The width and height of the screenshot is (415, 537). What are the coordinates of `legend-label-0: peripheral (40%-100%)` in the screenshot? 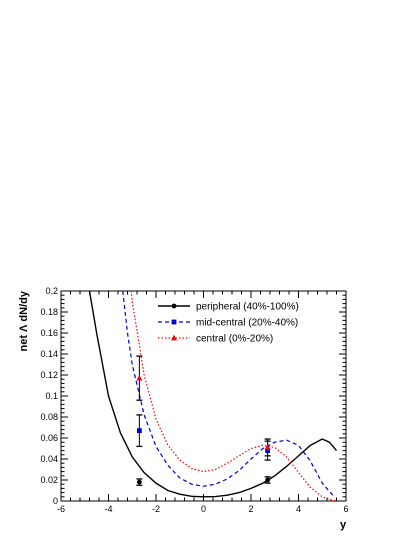 It's located at (247, 307).